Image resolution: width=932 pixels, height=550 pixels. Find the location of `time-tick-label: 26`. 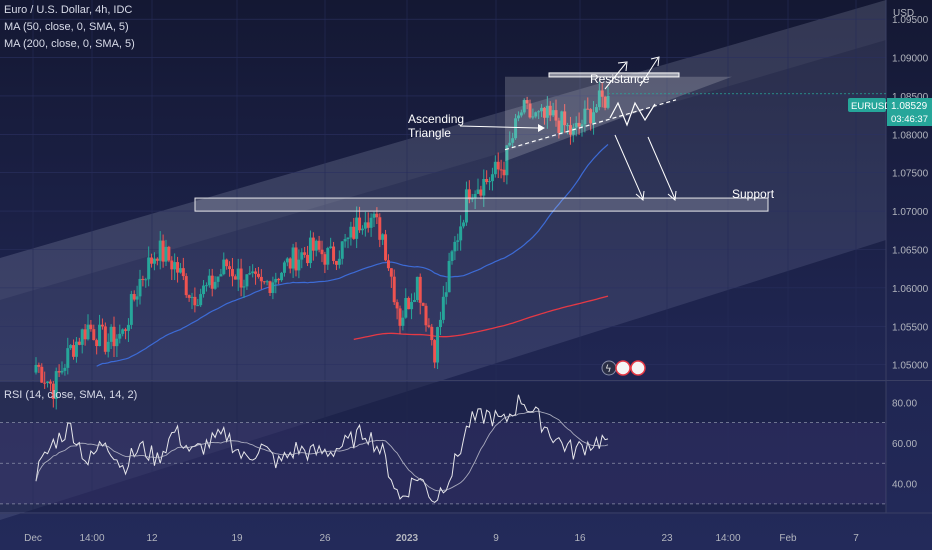

time-tick-label: 26 is located at coordinates (325, 538).